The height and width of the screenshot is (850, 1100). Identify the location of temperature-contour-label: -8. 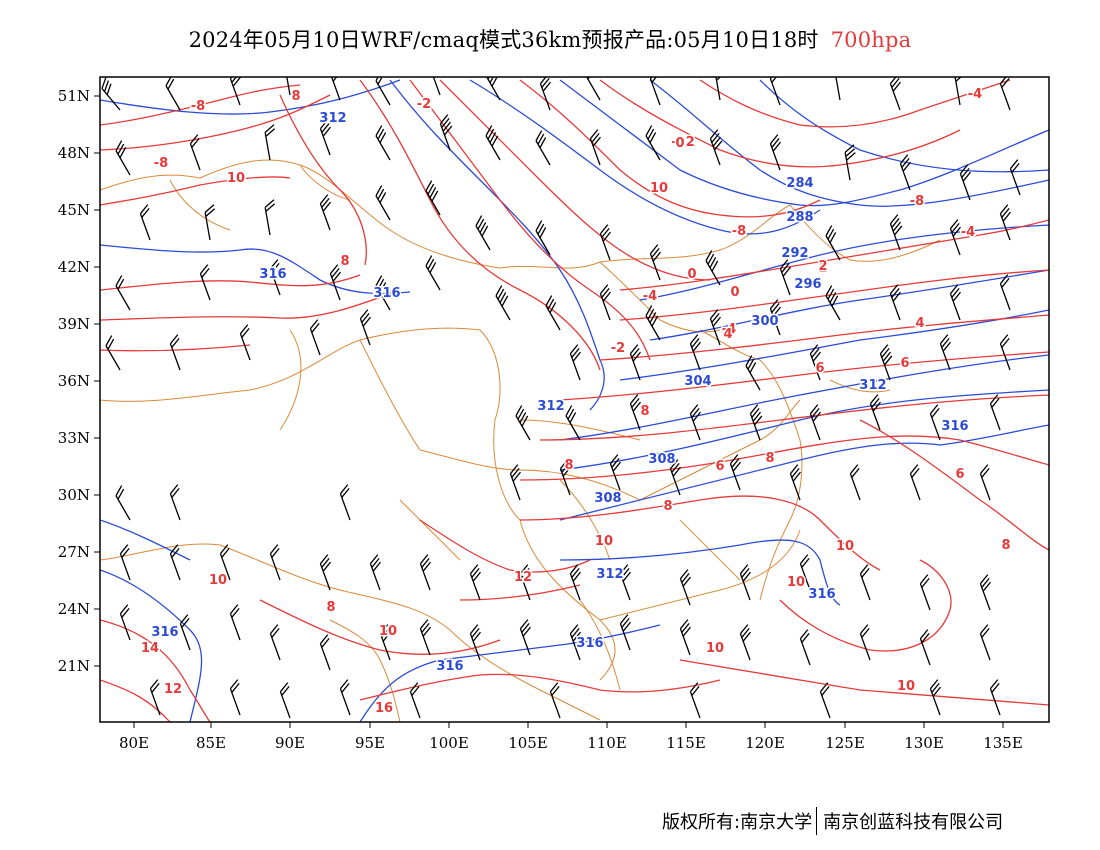
(198, 106).